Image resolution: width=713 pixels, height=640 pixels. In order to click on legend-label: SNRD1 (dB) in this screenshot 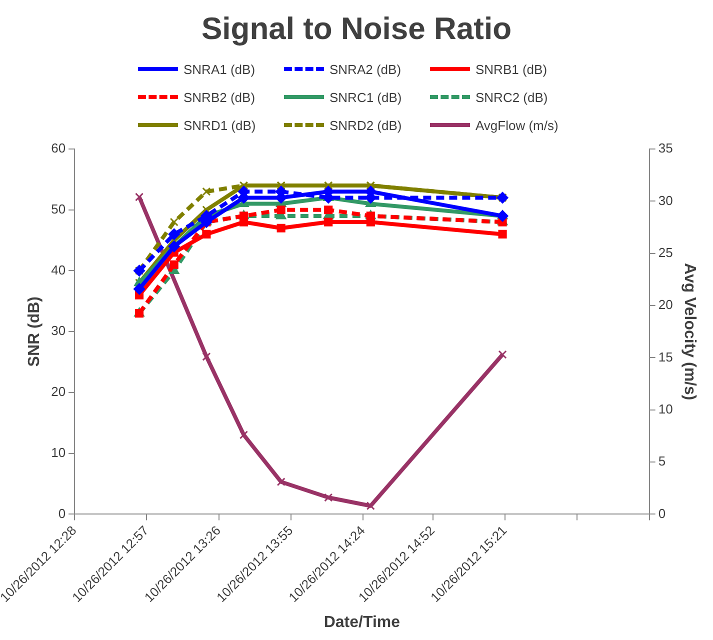, I will do `click(220, 125)`.